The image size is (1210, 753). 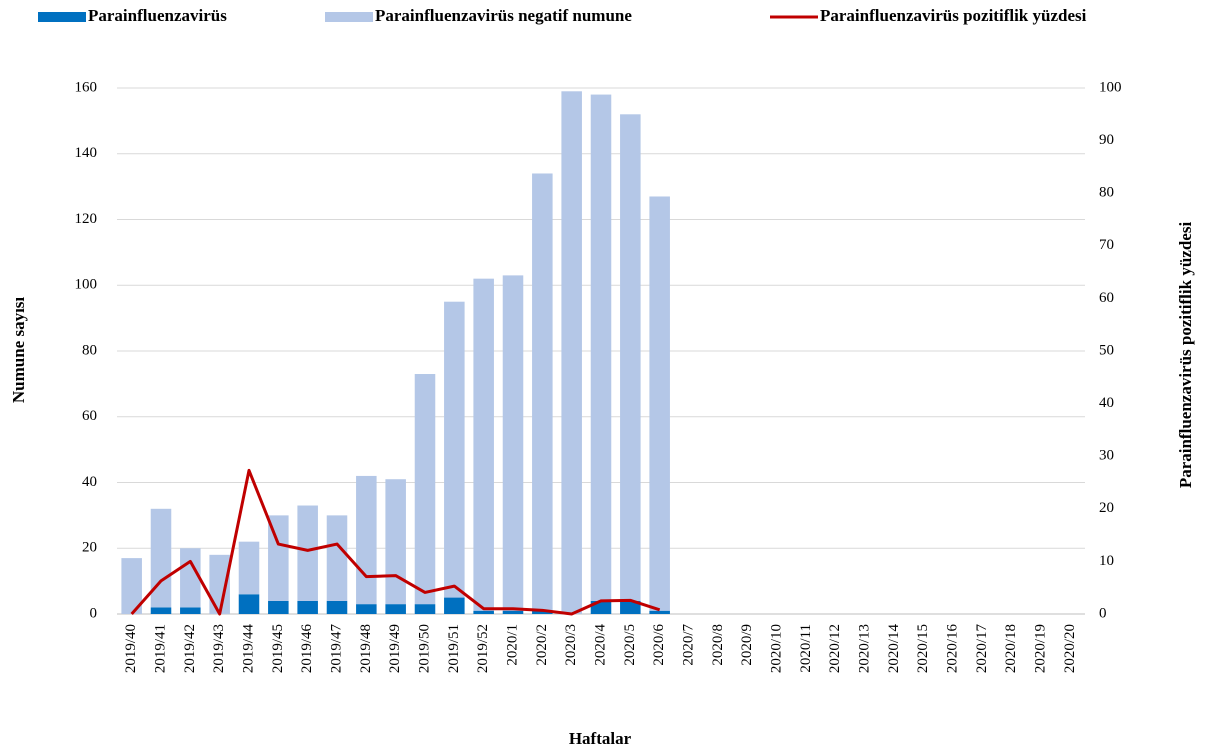 What do you see at coordinates (600, 738) in the screenshot?
I see `x-axis-title: Haftalar` at bounding box center [600, 738].